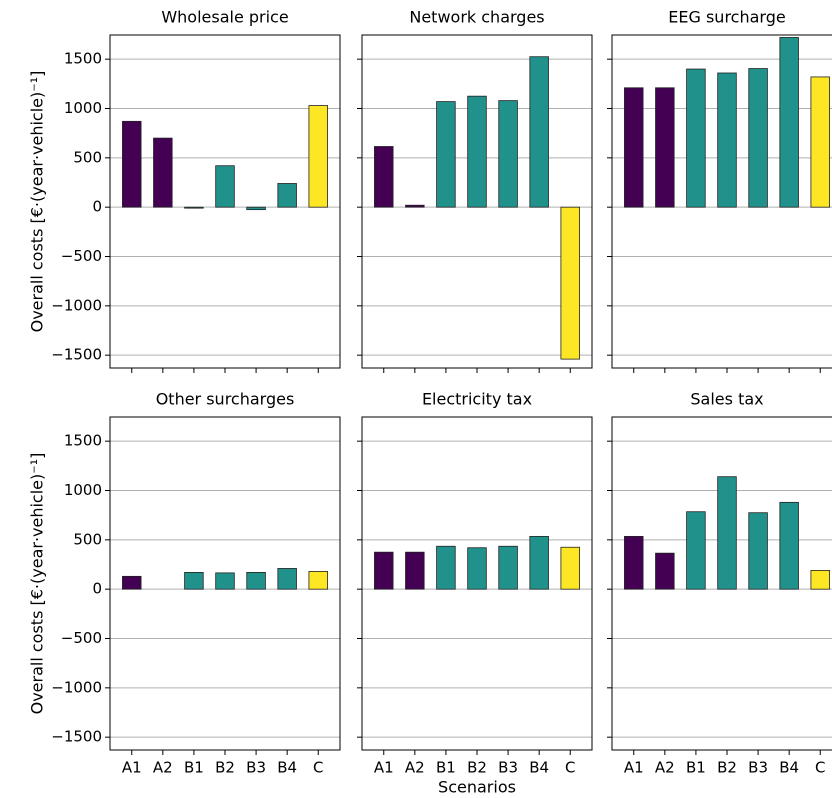 The image size is (832, 798). What do you see at coordinates (726, 399) in the screenshot?
I see `panel-title: Sales tax` at bounding box center [726, 399].